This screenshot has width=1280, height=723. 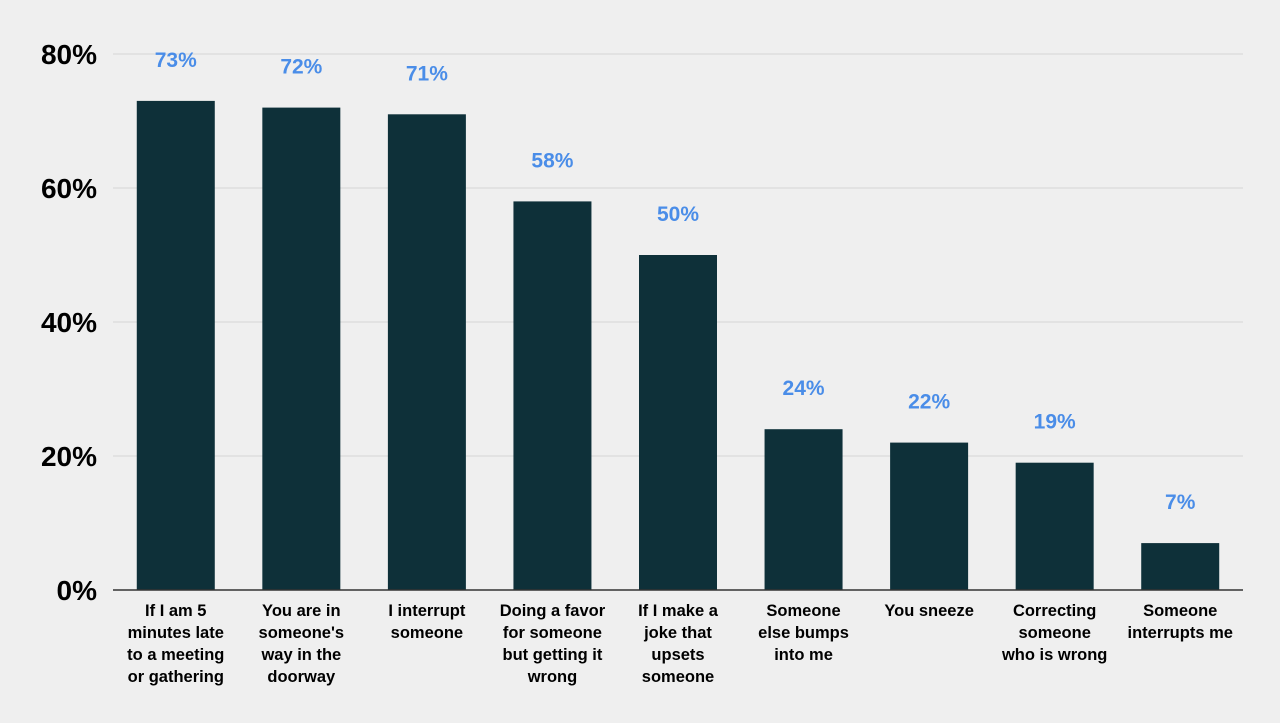 What do you see at coordinates (302, 644) in the screenshot?
I see `x-tick-label: You are in someone's way in the doorway` at bounding box center [302, 644].